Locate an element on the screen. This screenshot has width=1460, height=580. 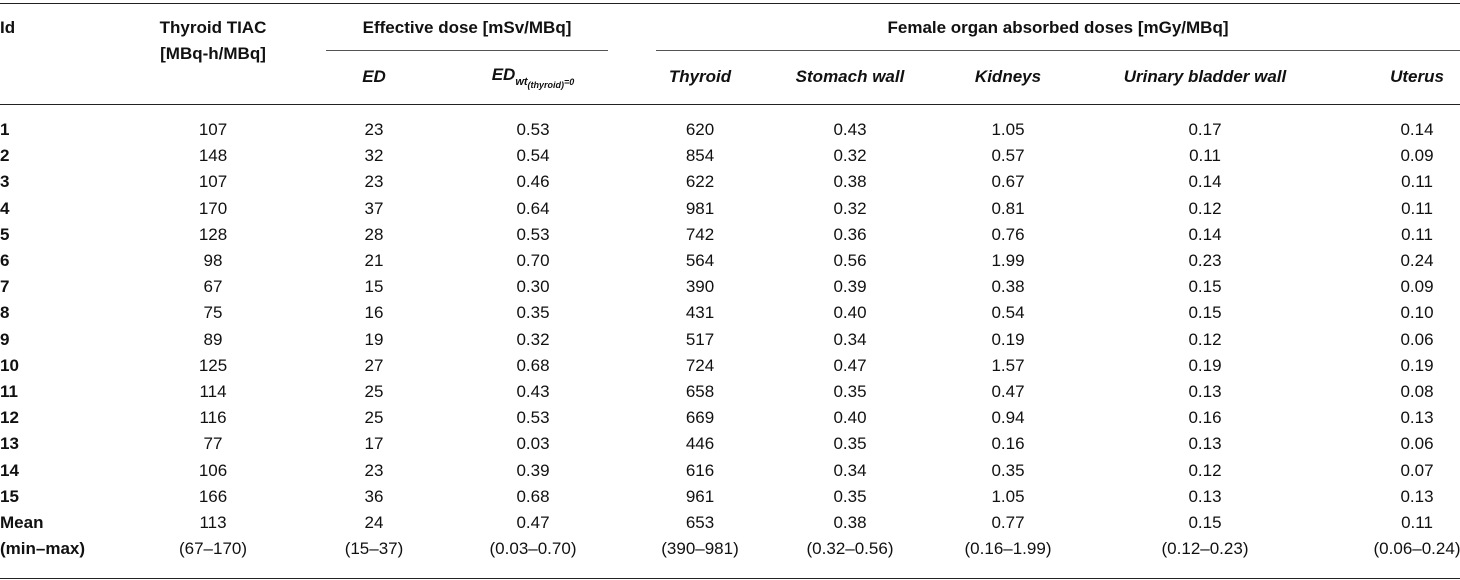
cell-bladder: 0.15 is located at coordinates (1205, 522).